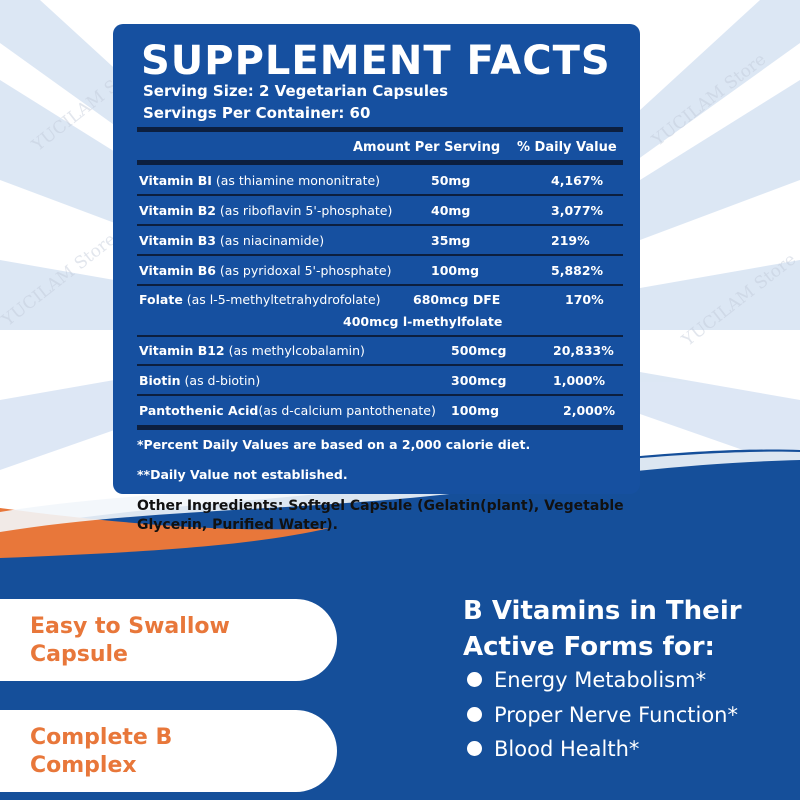  I want to click on nutrient-detail: (as methylcobalamin), so click(294, 350).